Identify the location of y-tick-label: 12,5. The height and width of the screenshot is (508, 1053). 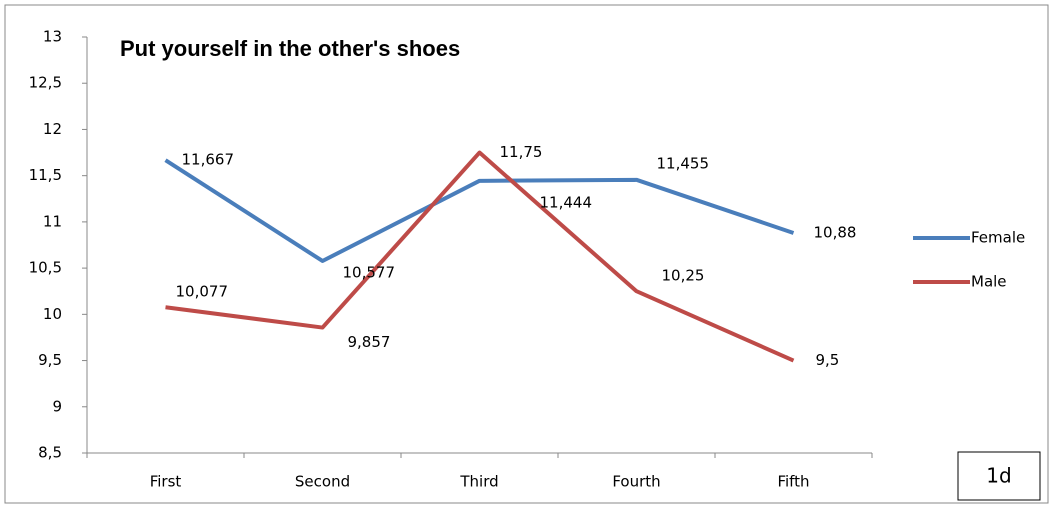
(45, 83).